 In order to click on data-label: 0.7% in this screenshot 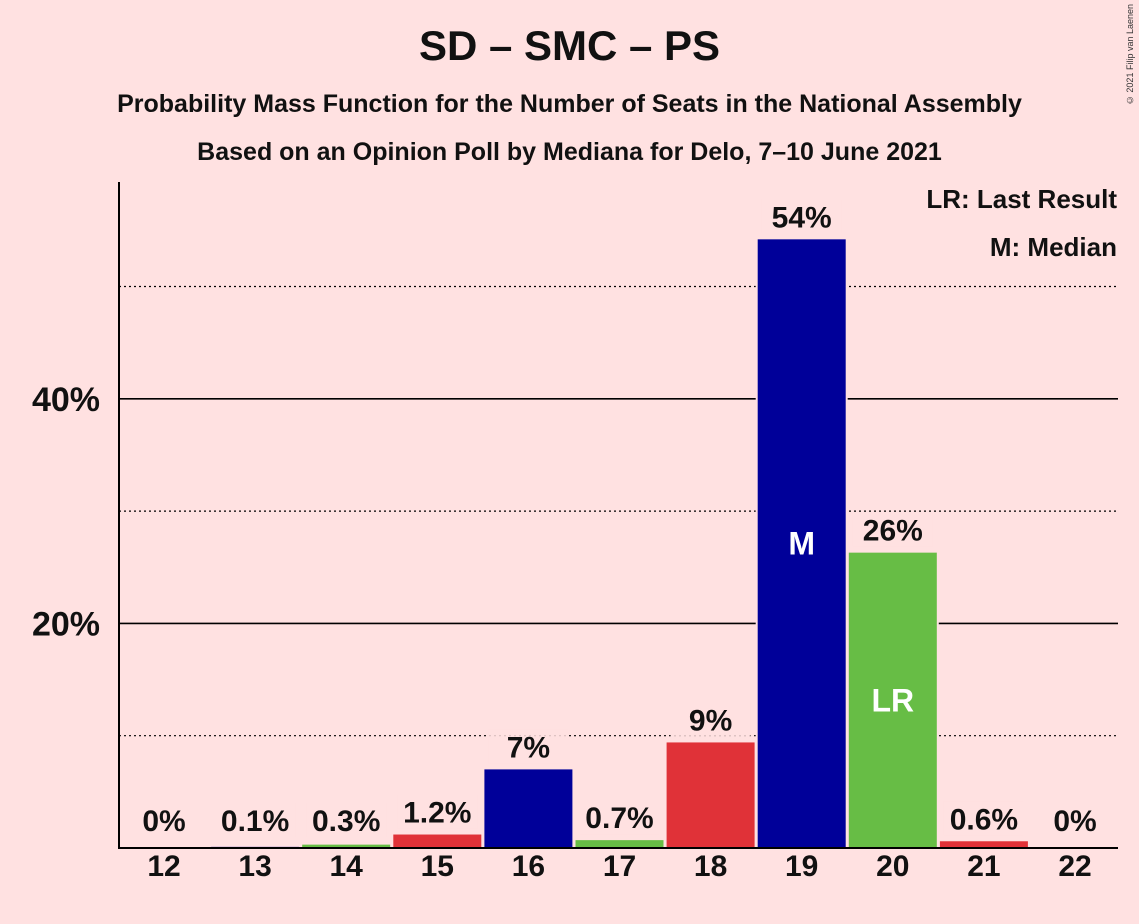, I will do `click(619, 818)`.